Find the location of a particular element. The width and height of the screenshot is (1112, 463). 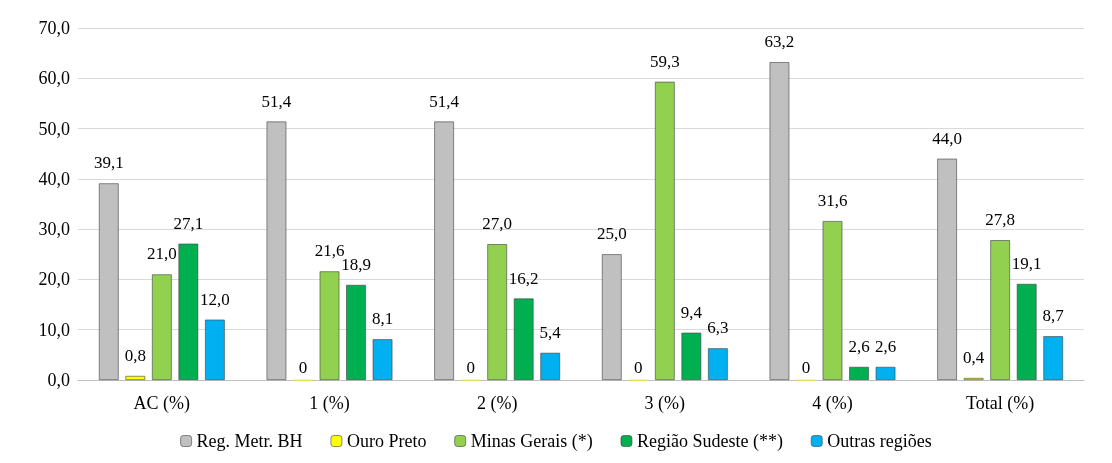

x-tick-label: AC (%) is located at coordinates (162, 403).